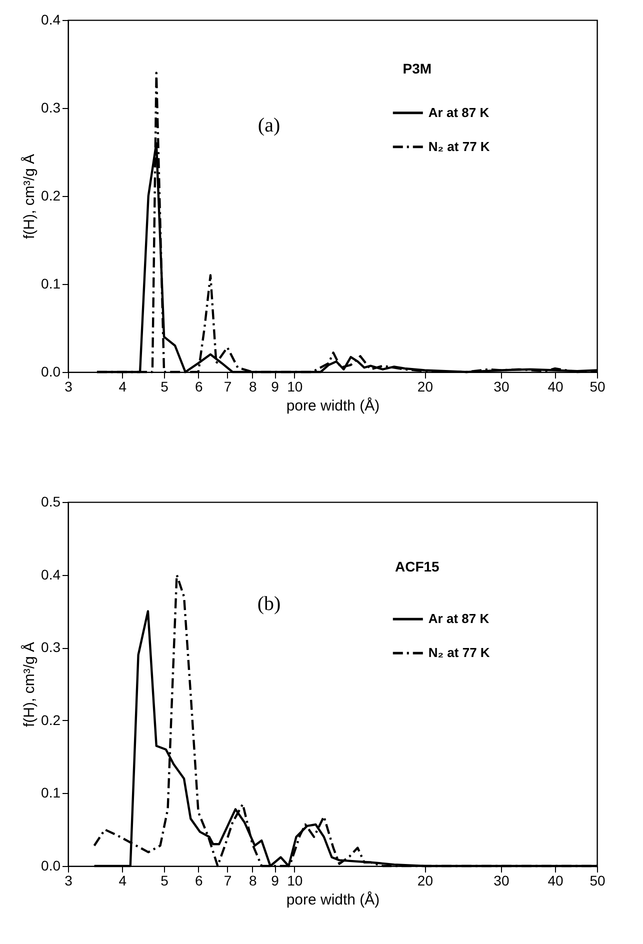  I want to click on annotation: P3M, so click(417, 68).